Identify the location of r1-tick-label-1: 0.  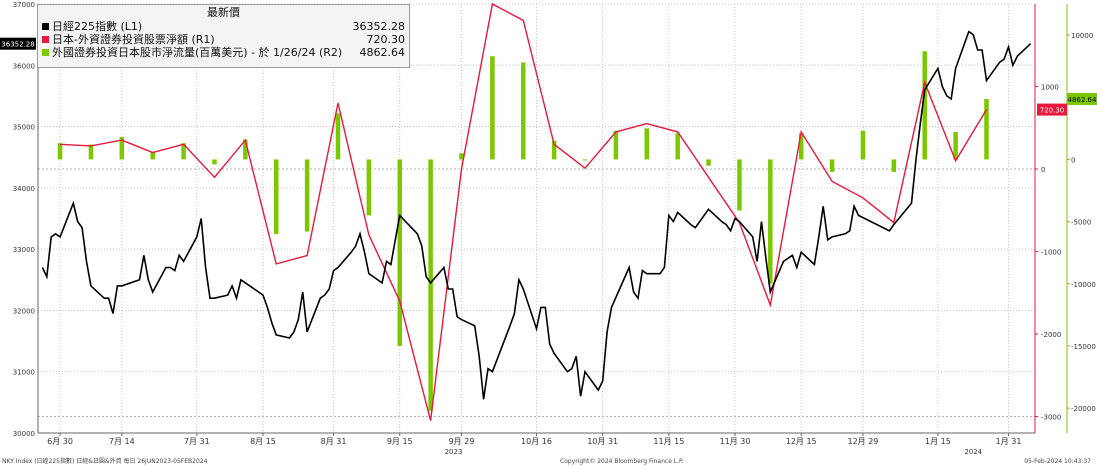
(1043, 170).